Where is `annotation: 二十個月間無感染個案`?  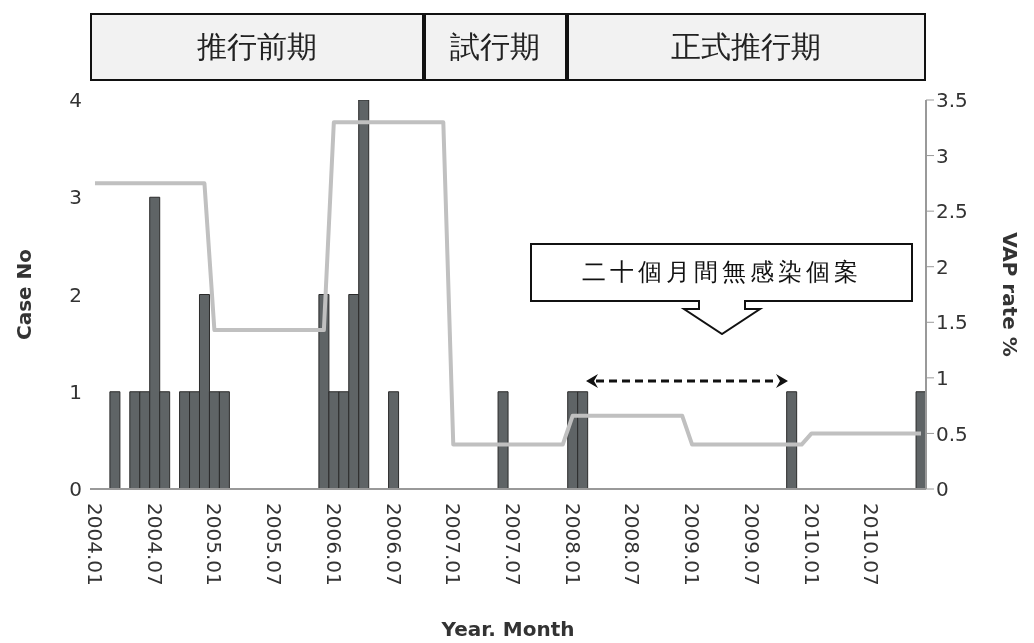
annotation: 二十個月間無感染個案 is located at coordinates (722, 272).